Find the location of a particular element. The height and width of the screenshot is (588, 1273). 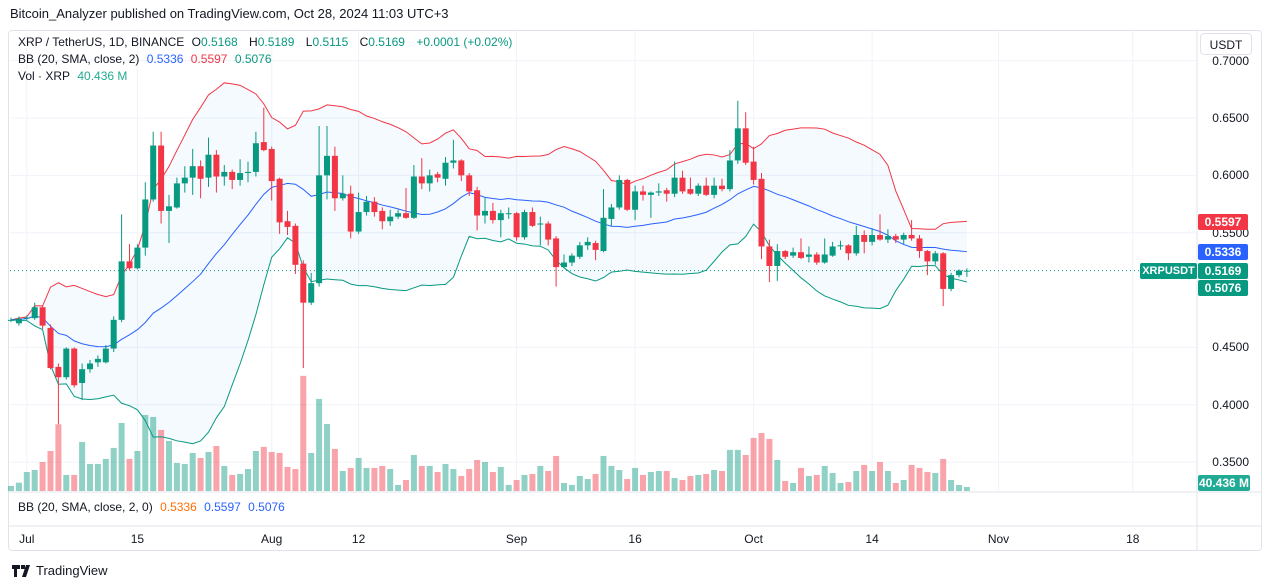

price-tick: 0.3500 is located at coordinates (1230, 462).